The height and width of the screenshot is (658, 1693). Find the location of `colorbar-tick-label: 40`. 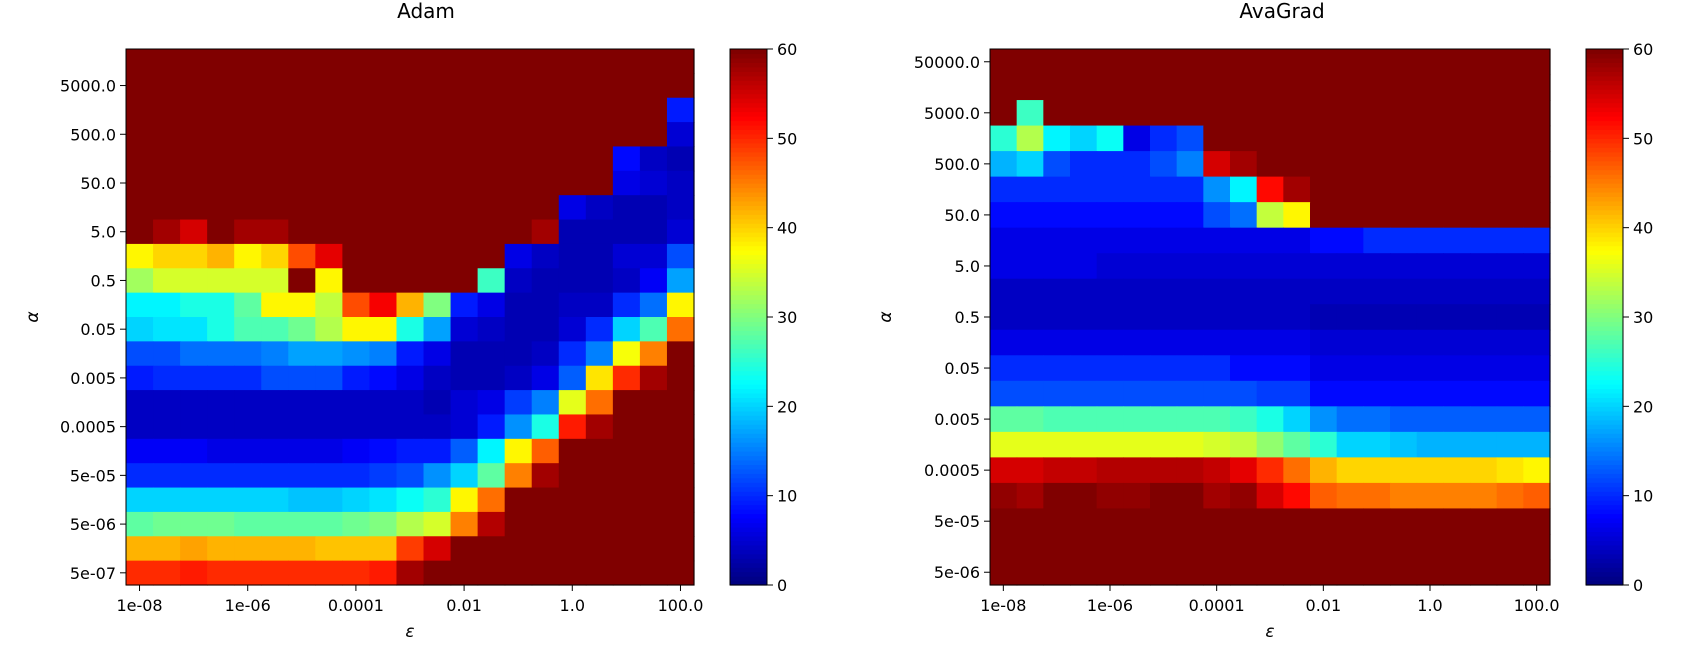

colorbar-tick-label: 40 is located at coordinates (1643, 228).